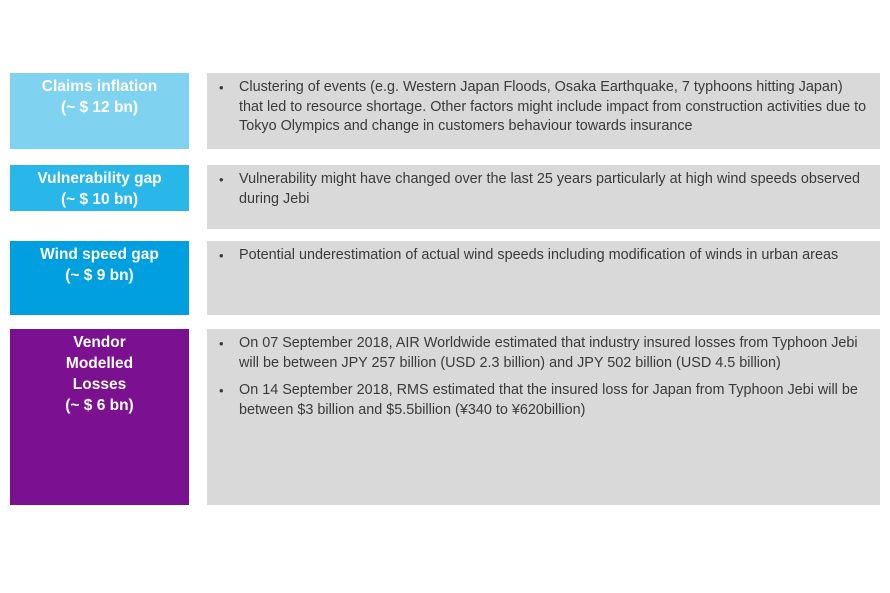  What do you see at coordinates (99, 199) in the screenshot?
I see `label-amount: (~ $ 10 bn)` at bounding box center [99, 199].